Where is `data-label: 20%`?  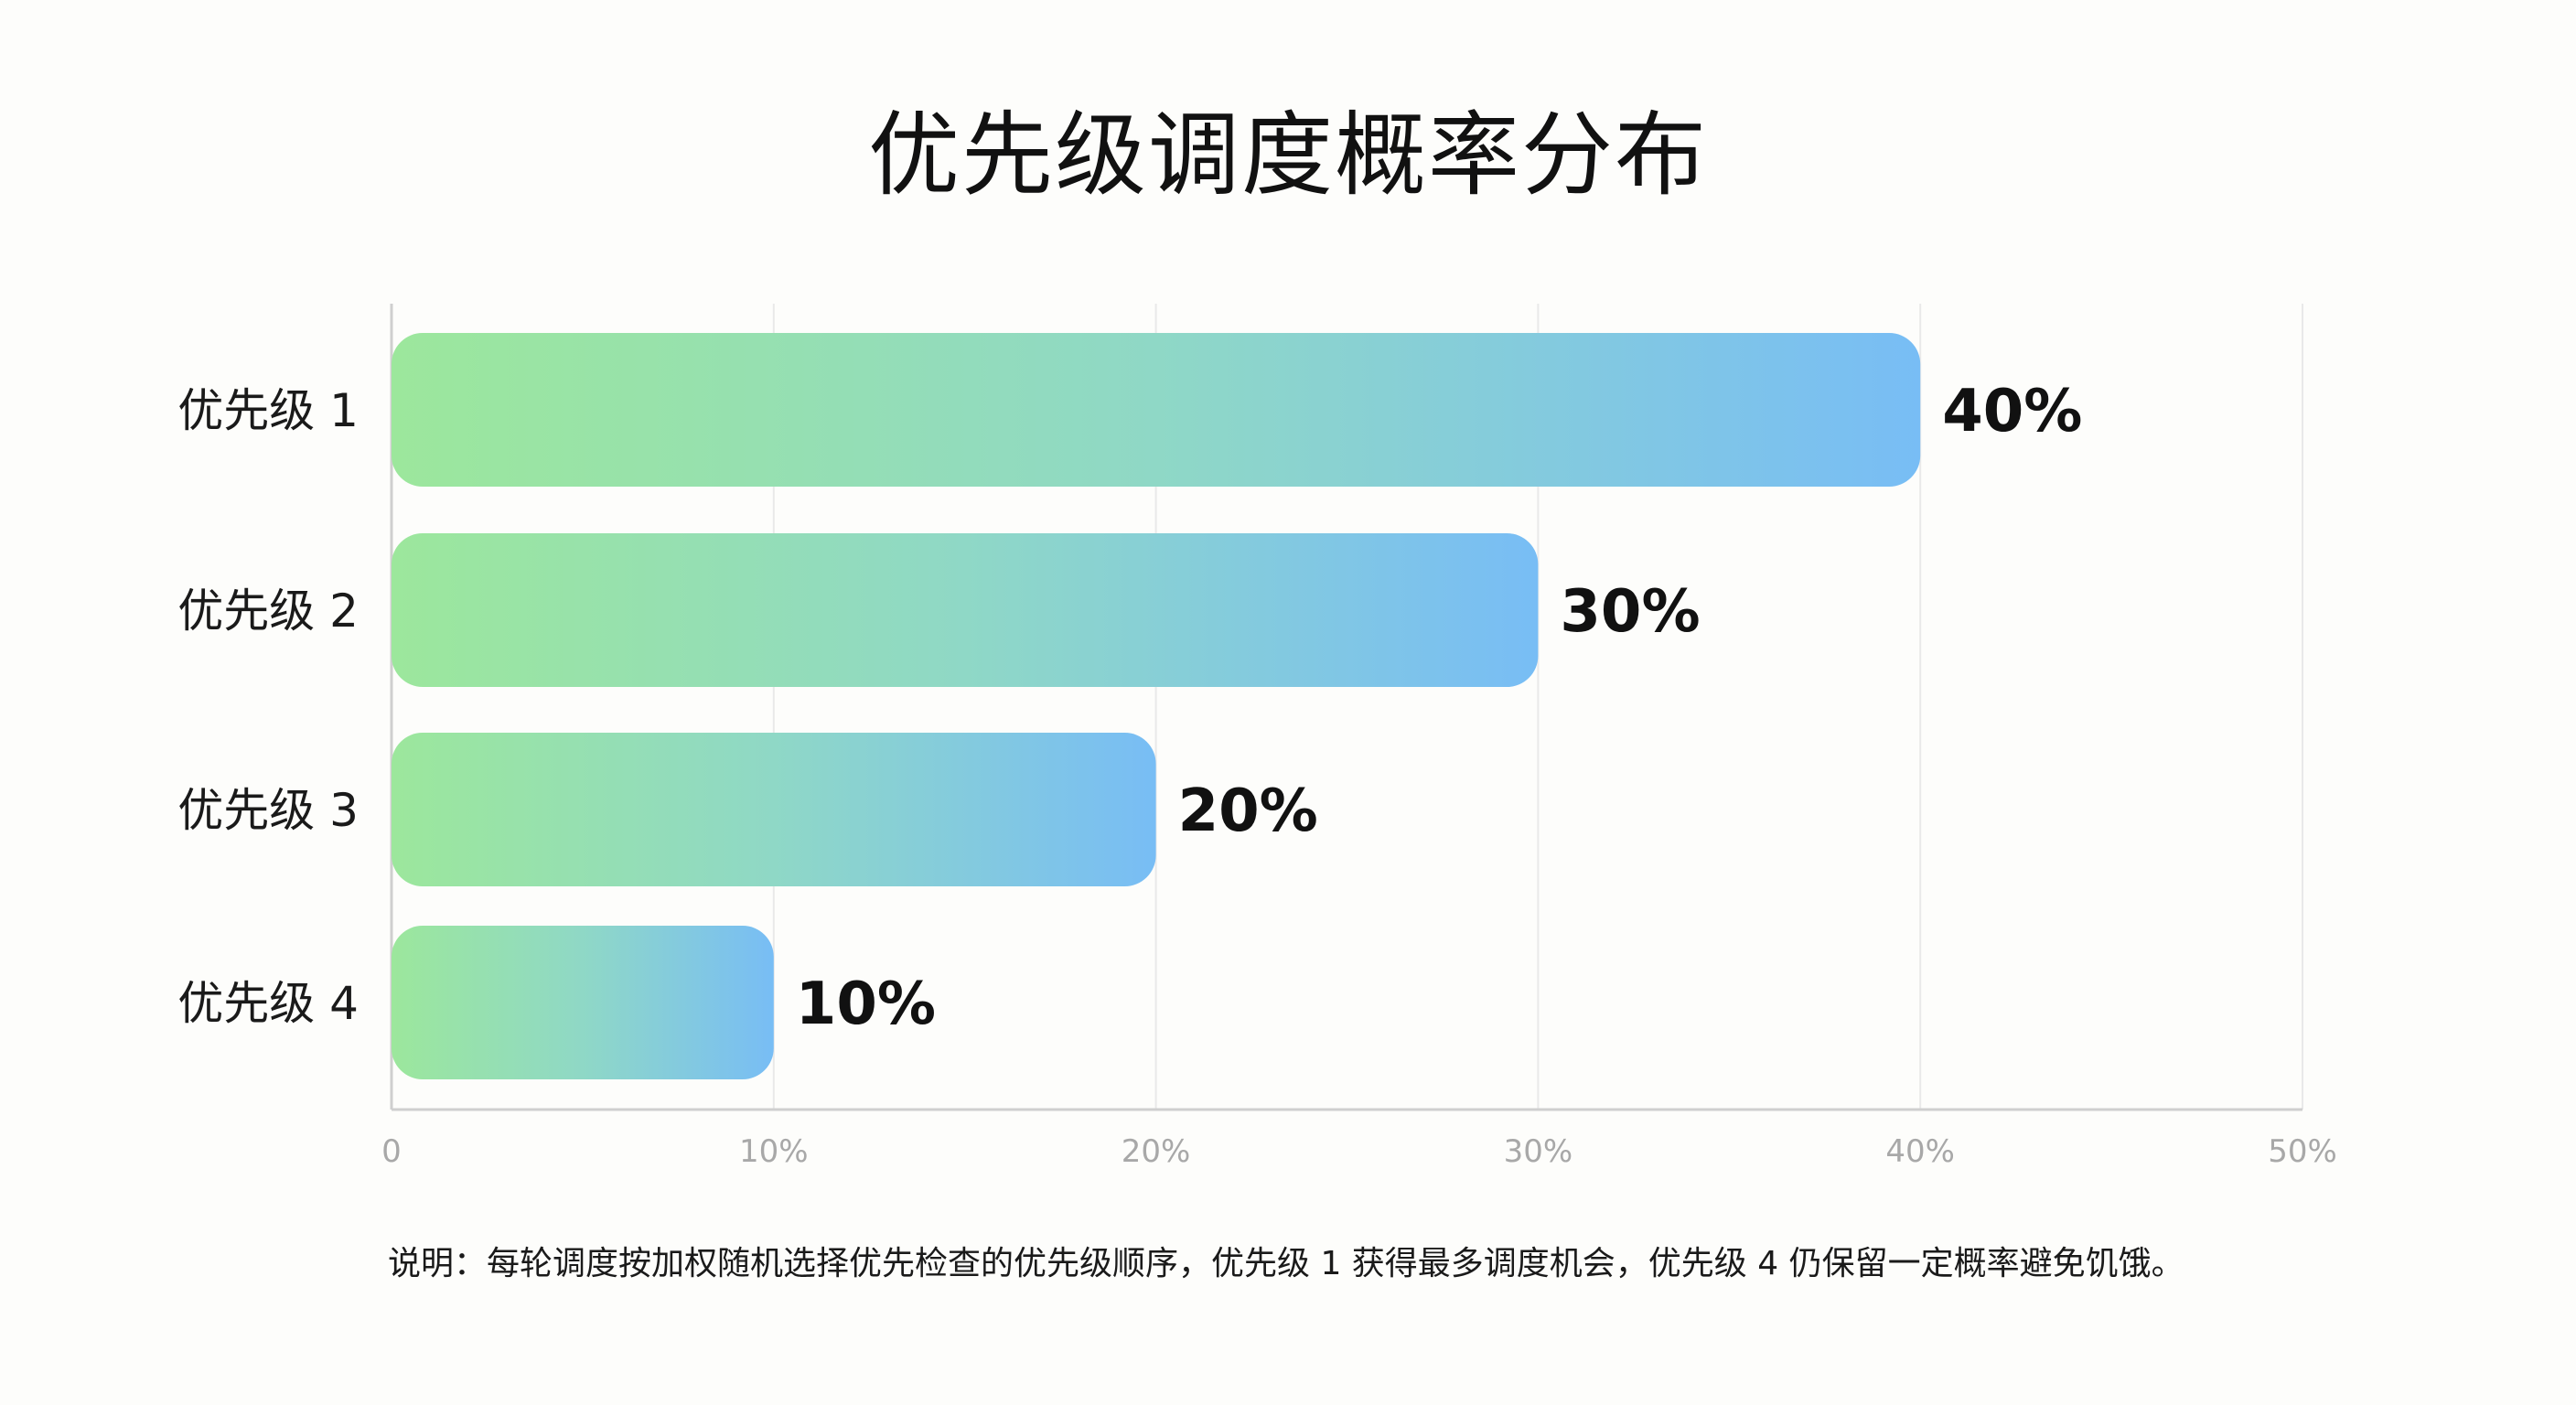 data-label: 20% is located at coordinates (1248, 811).